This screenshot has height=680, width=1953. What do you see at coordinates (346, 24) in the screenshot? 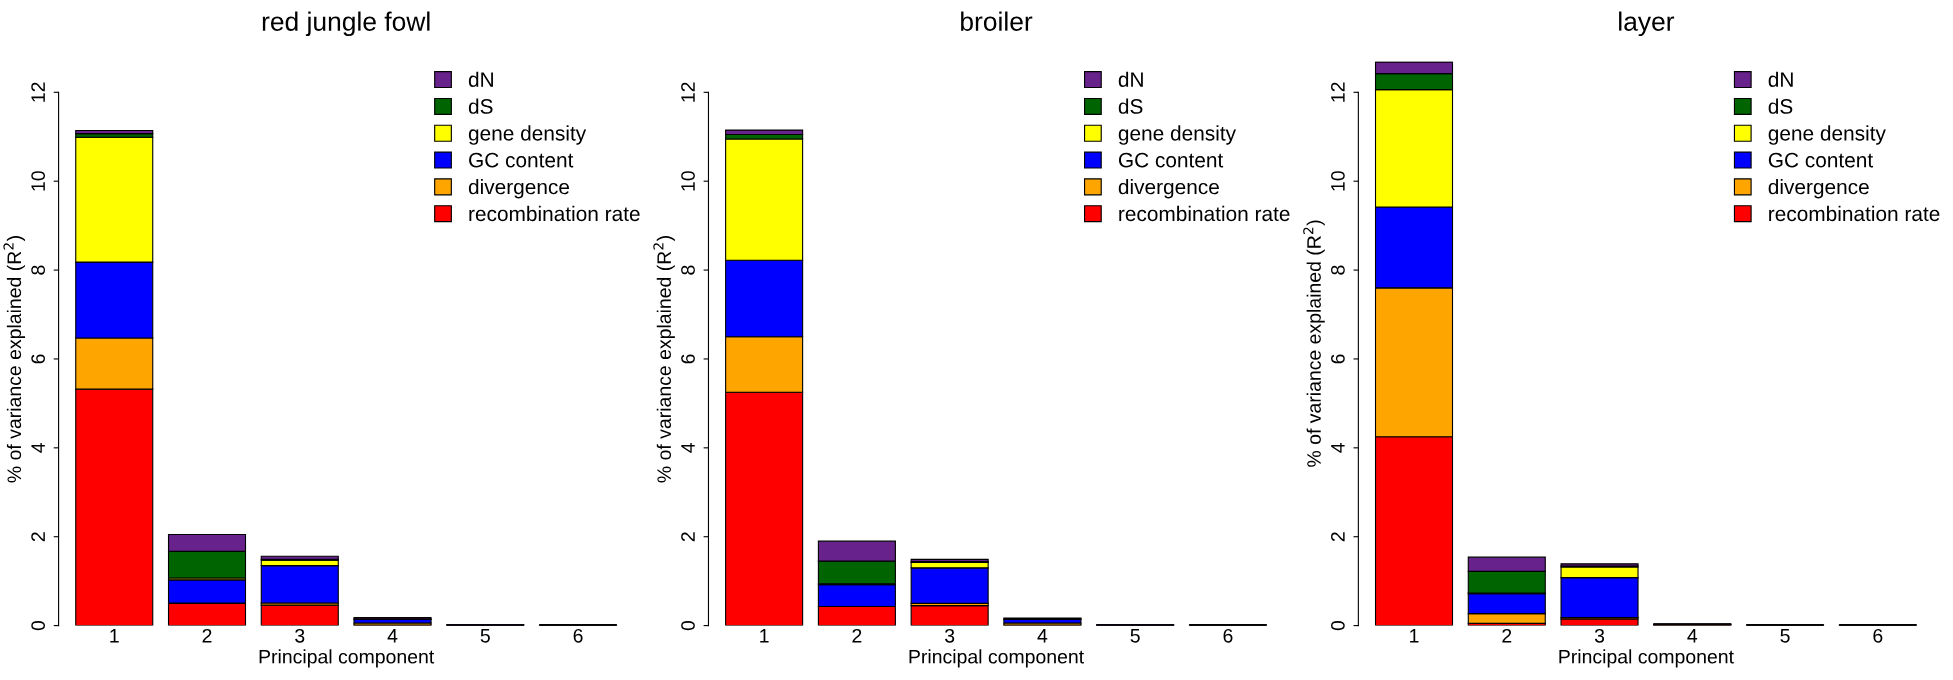
I see `chart-title: red jungle fowl` at bounding box center [346, 24].